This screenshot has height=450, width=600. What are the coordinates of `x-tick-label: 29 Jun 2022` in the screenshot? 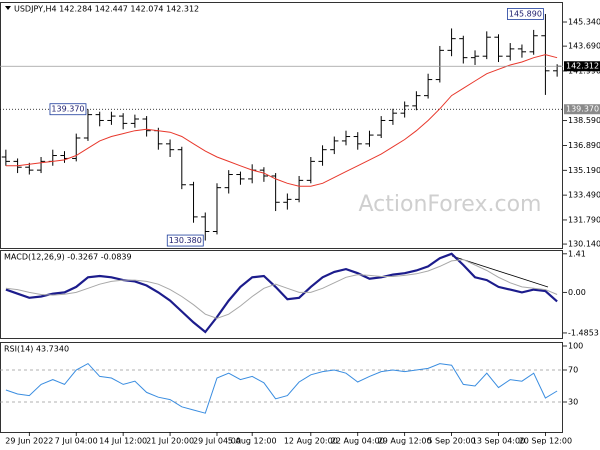 It's located at (29, 441).